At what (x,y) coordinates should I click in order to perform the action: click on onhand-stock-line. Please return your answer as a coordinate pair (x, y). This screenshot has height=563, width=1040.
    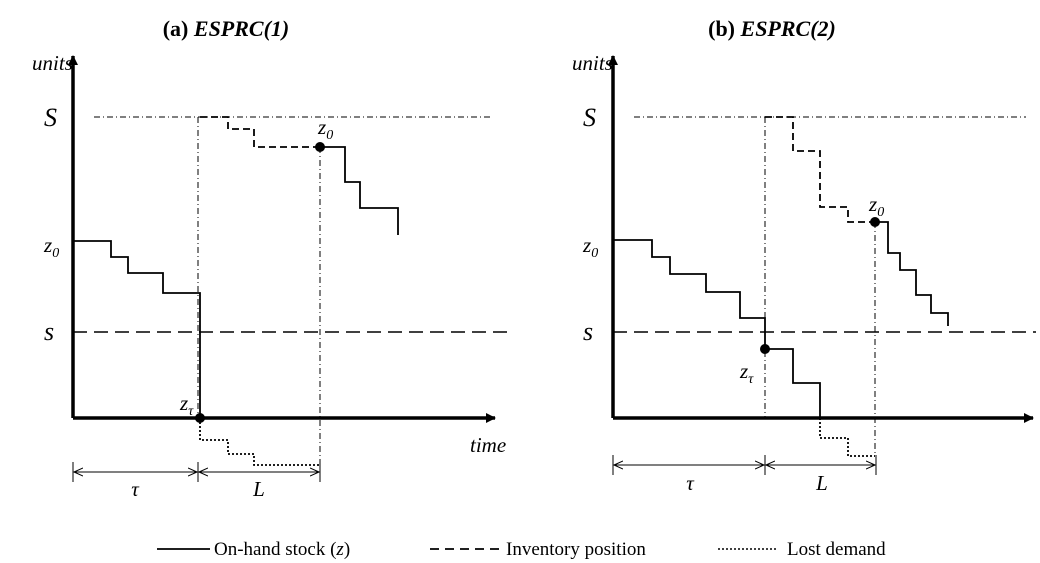
    Looking at the image, I should click on (717, 328).